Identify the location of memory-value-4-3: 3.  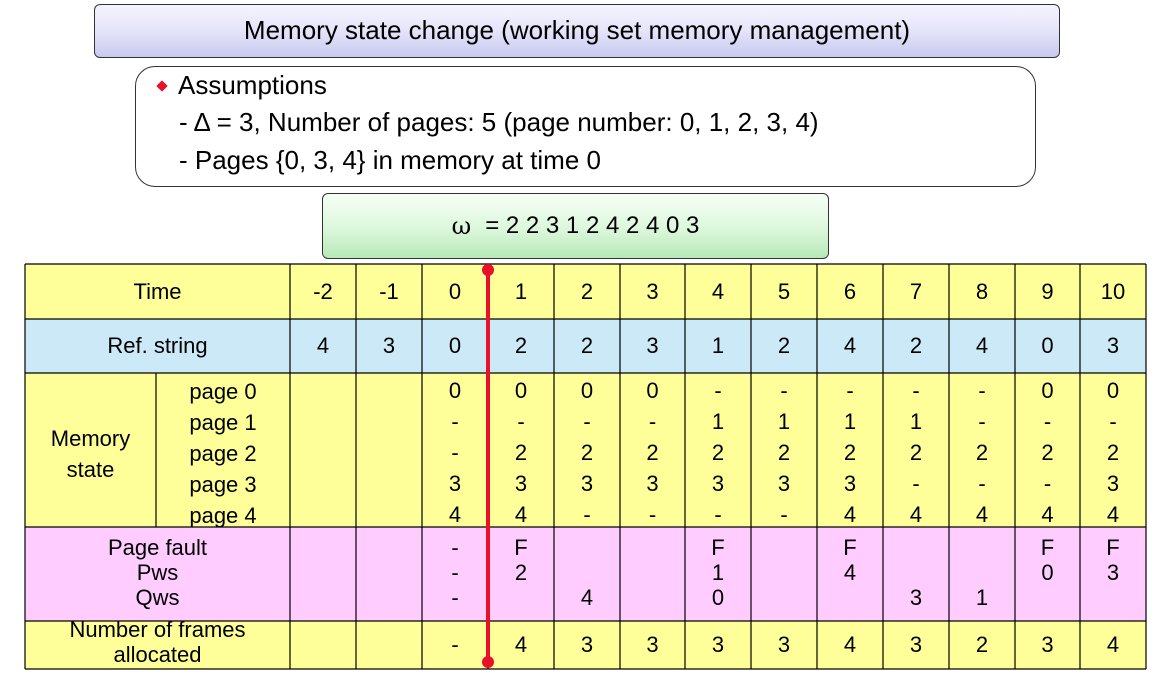
(587, 483).